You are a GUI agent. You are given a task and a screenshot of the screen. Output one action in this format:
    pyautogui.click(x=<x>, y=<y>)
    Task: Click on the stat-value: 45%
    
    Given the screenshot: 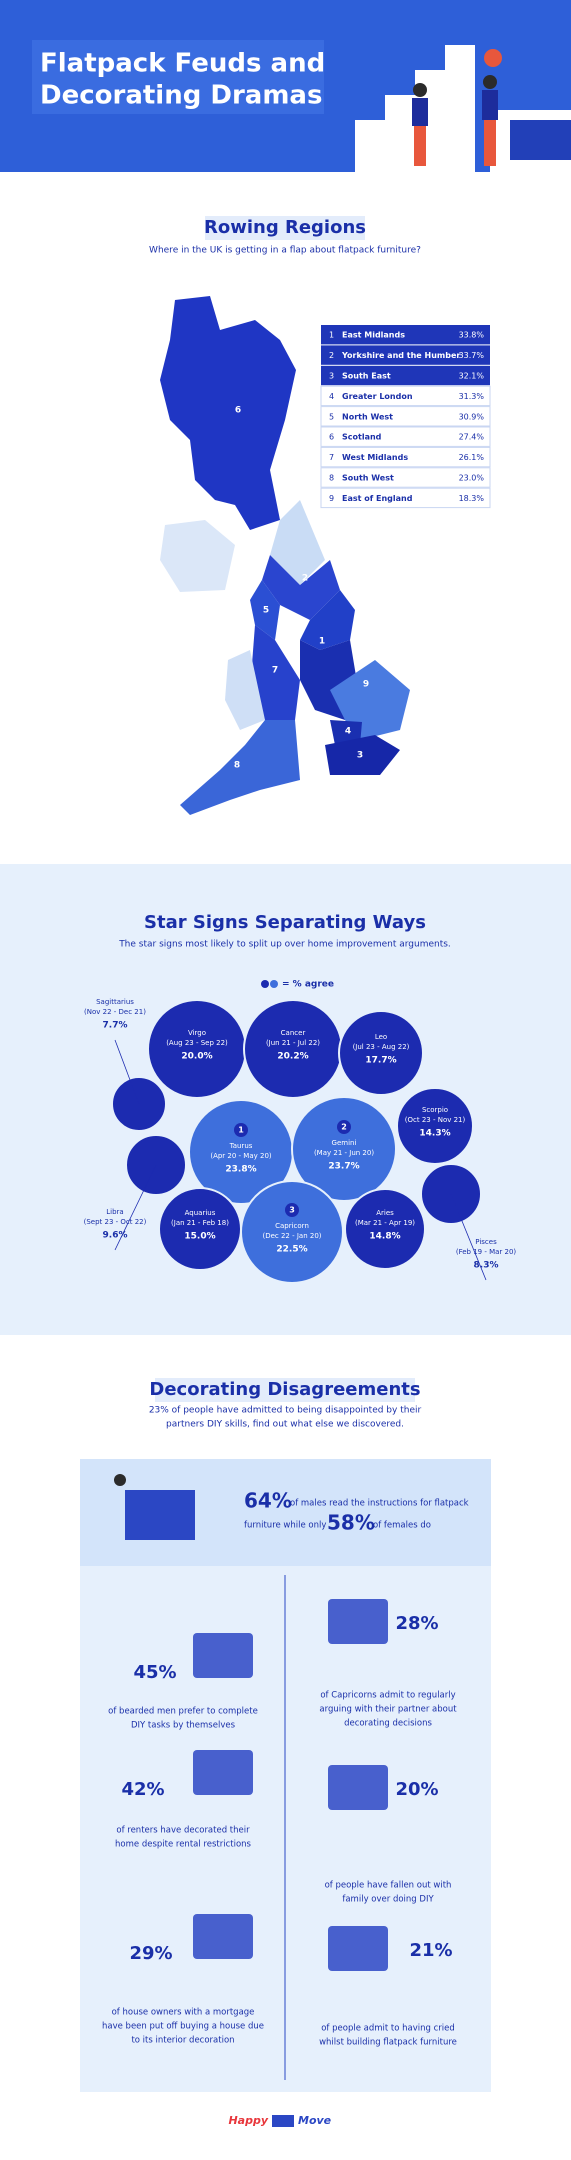 What is the action you would take?
    pyautogui.click(x=154, y=1672)
    